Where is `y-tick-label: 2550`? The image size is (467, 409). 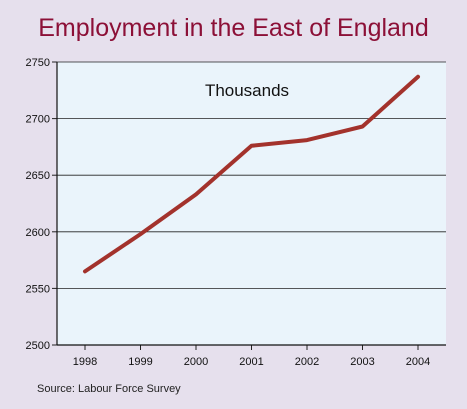 y-tick-label: 2550 is located at coordinates (38, 289).